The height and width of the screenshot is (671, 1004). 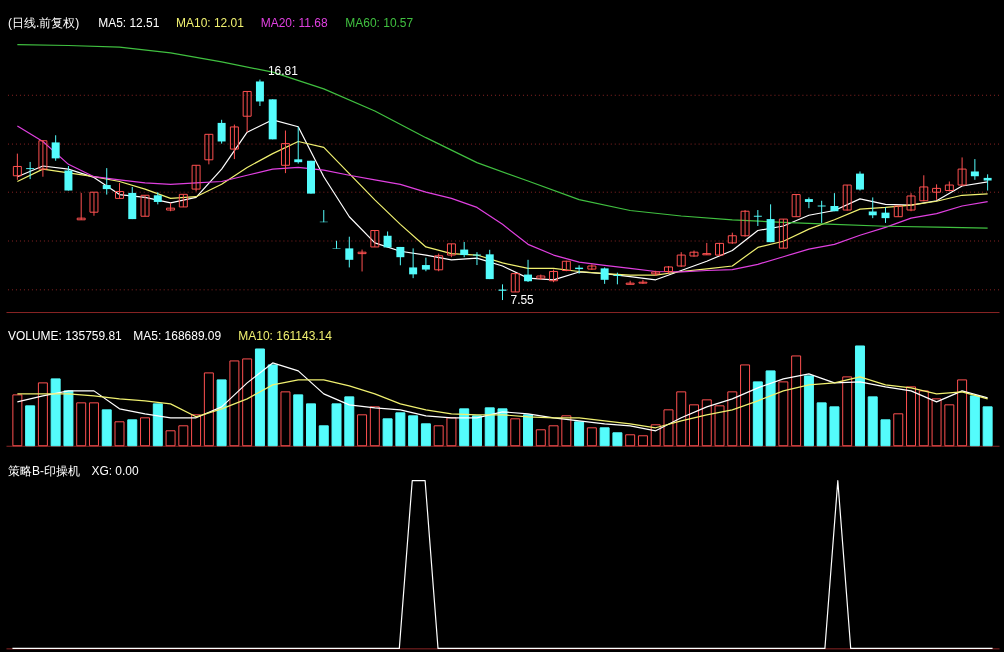 I want to click on text: MA5: 12.51, so click(x=129, y=22).